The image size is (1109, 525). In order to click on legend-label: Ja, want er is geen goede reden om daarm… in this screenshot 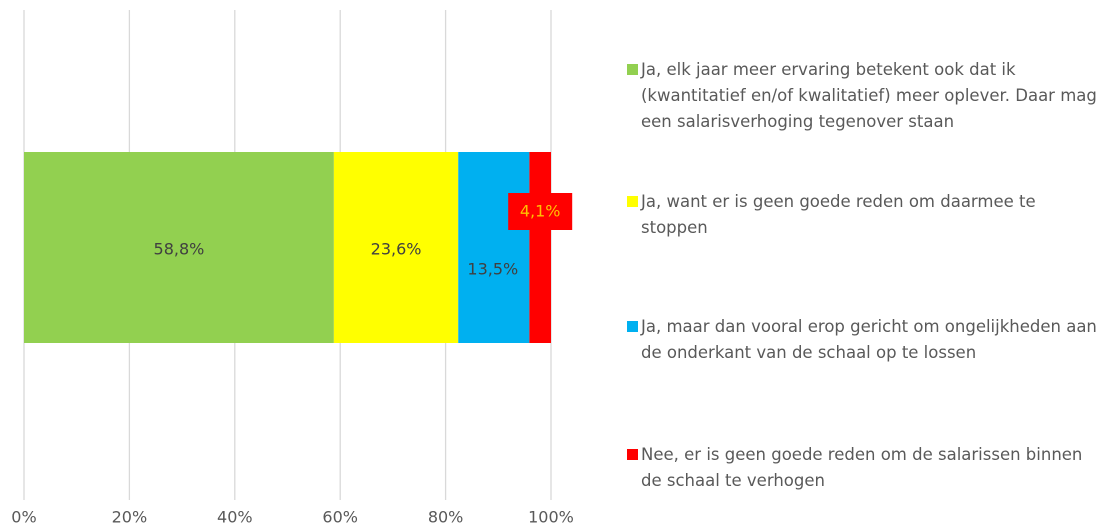, I will do `click(838, 214)`.